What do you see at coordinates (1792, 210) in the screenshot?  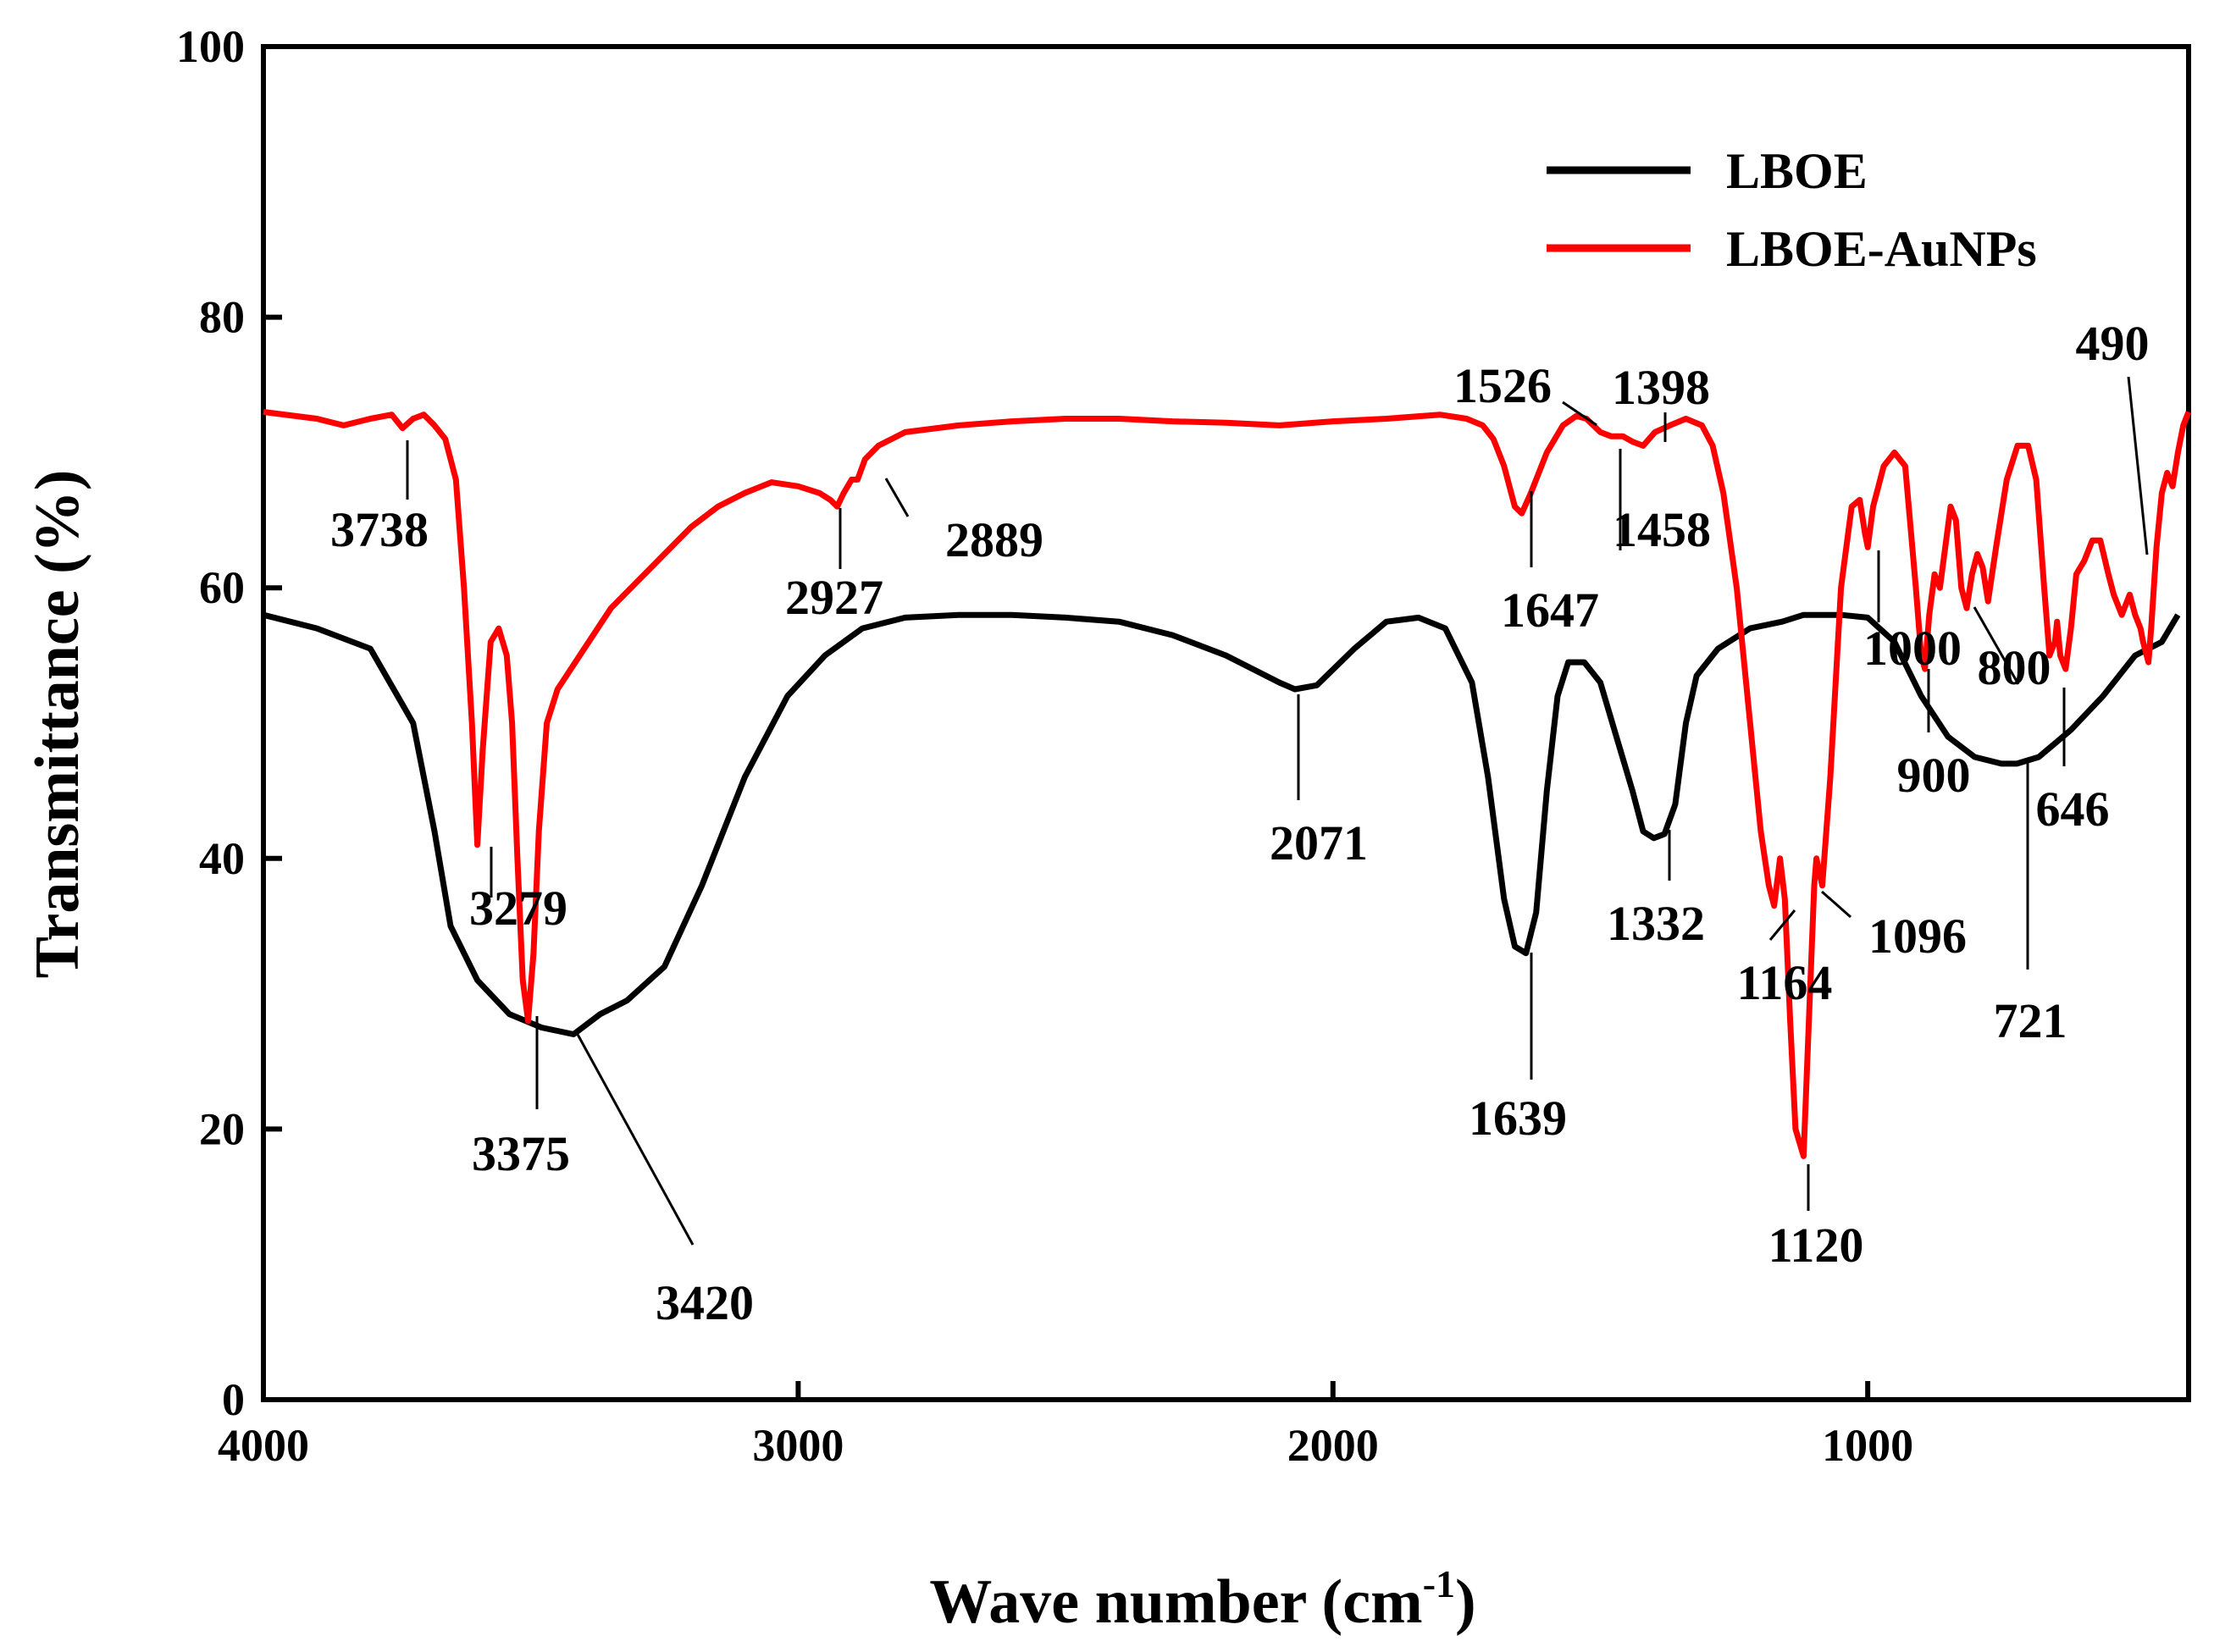 I see `legend: LBOE LBOE-AuNPs` at bounding box center [1792, 210].